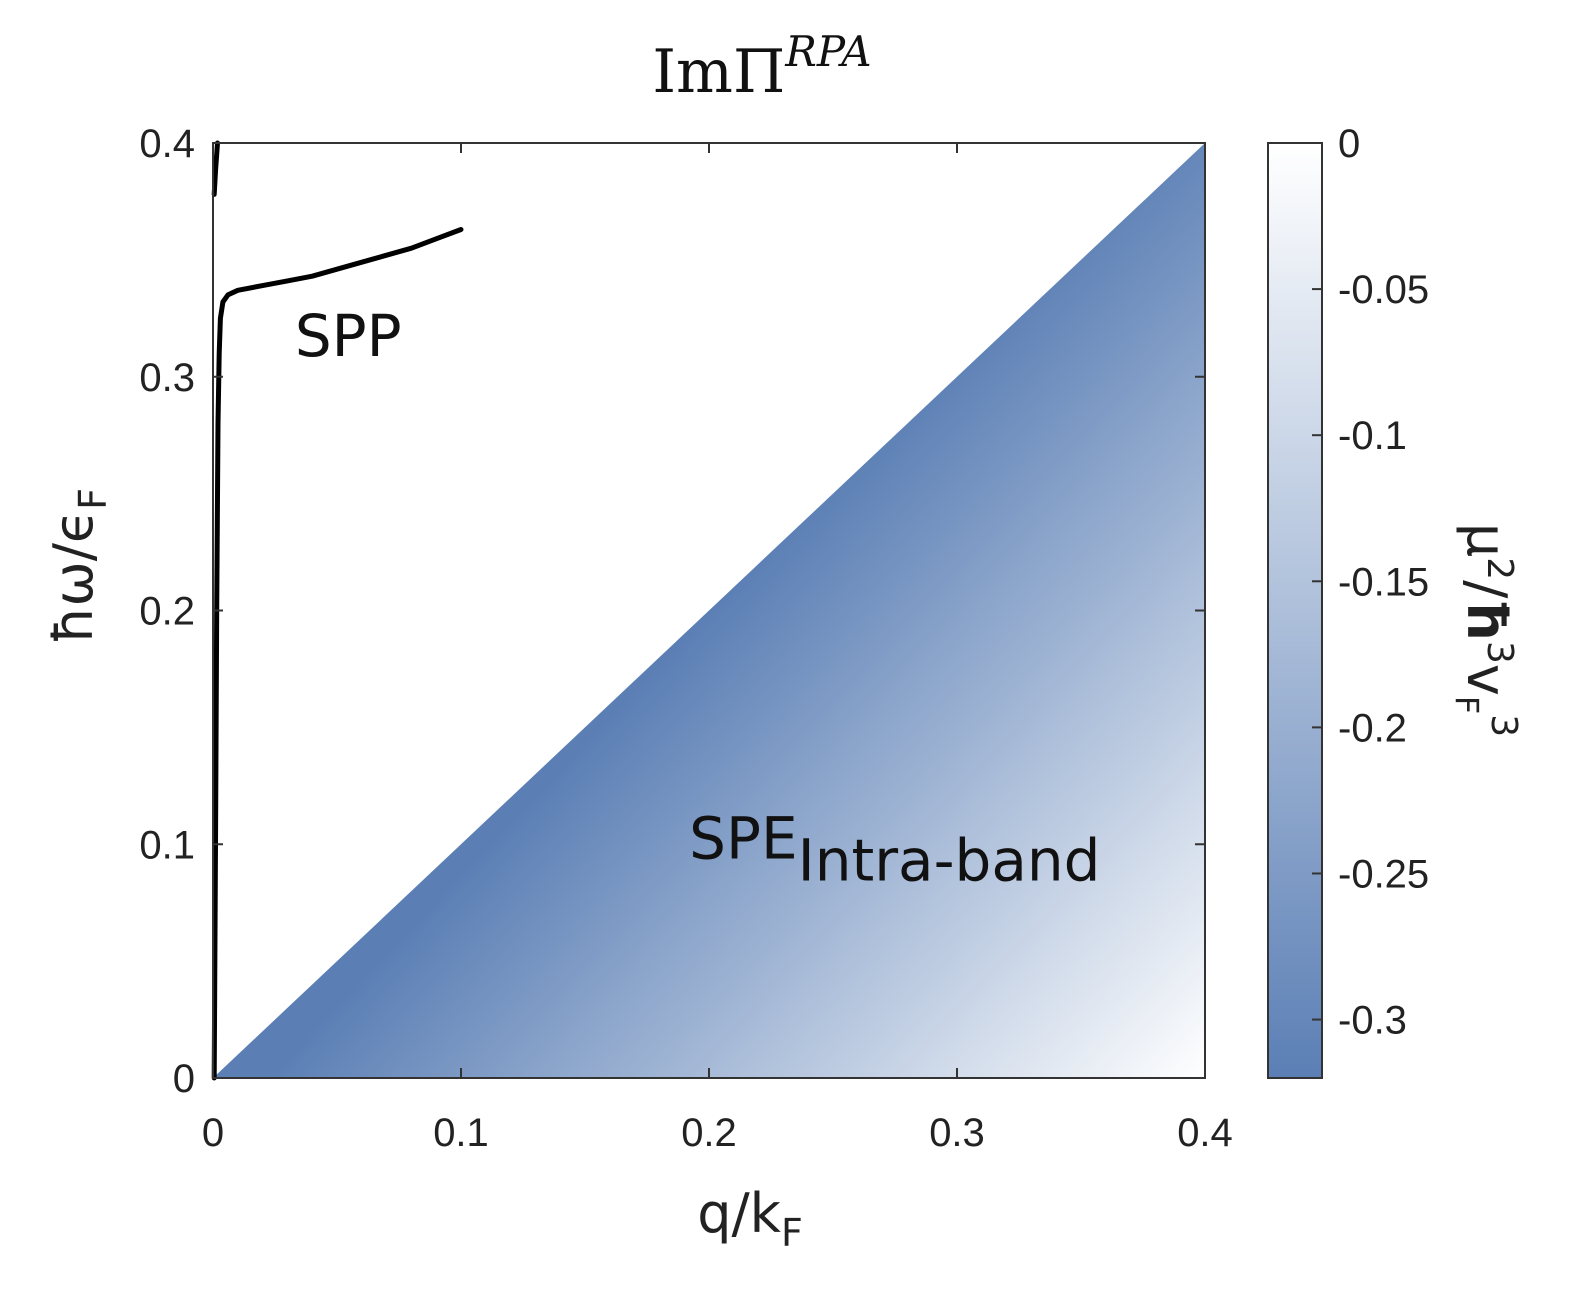  What do you see at coordinates (1499, 568) in the screenshot?
I see `colorbar-label-mu-sup: 2` at bounding box center [1499, 568].